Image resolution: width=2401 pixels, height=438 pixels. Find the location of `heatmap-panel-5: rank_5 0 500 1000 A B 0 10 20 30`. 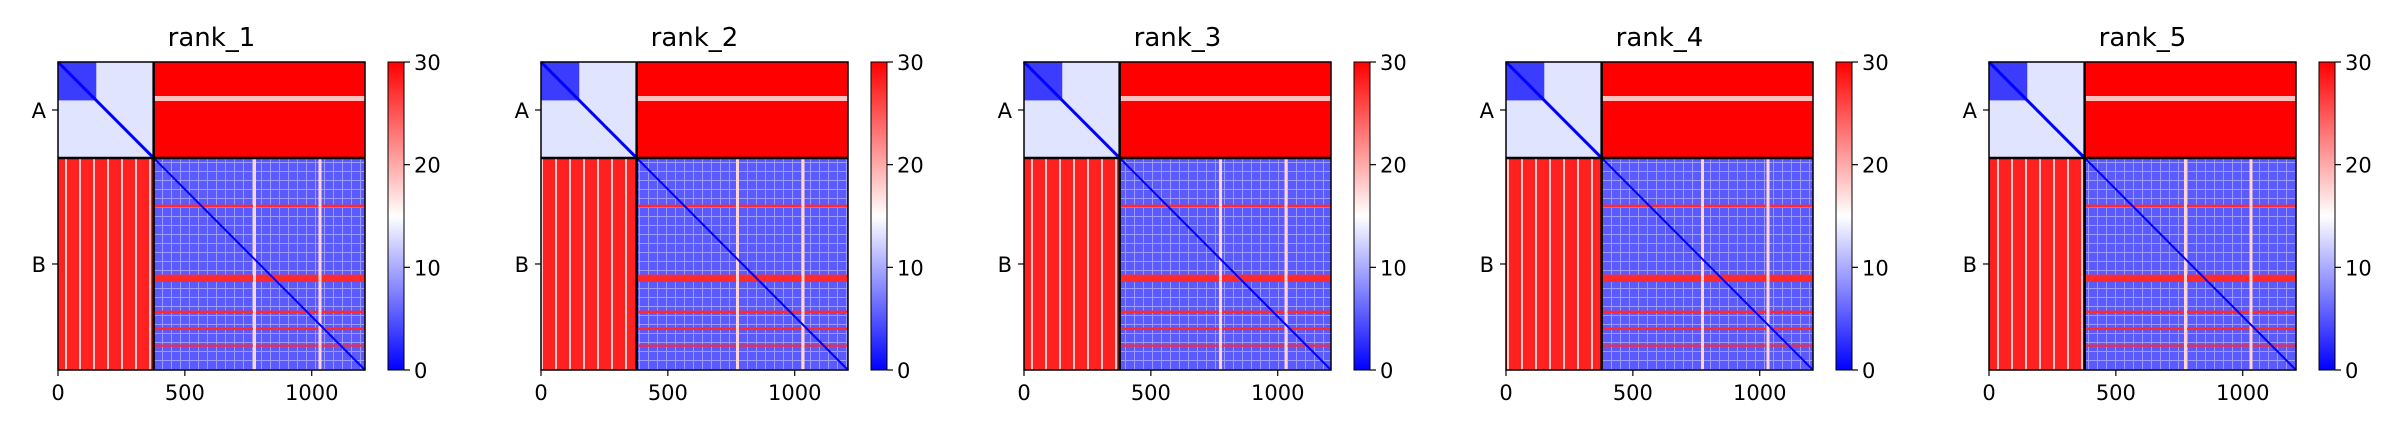

heatmap-panel-5: rank_5 0 500 1000 A B 0 10 20 30 is located at coordinates (2167, 214).